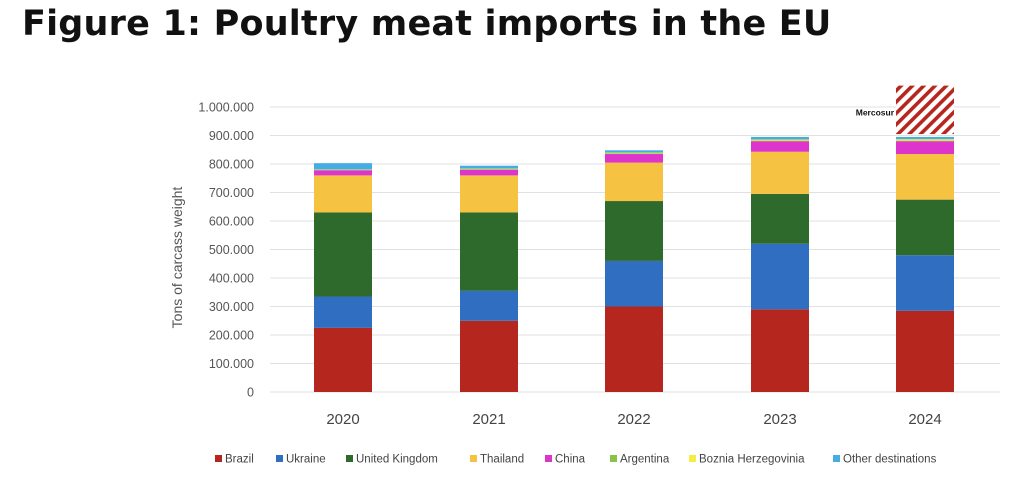 The image size is (1024, 496). I want to click on y-tick-label: 600.000, so click(231, 222).